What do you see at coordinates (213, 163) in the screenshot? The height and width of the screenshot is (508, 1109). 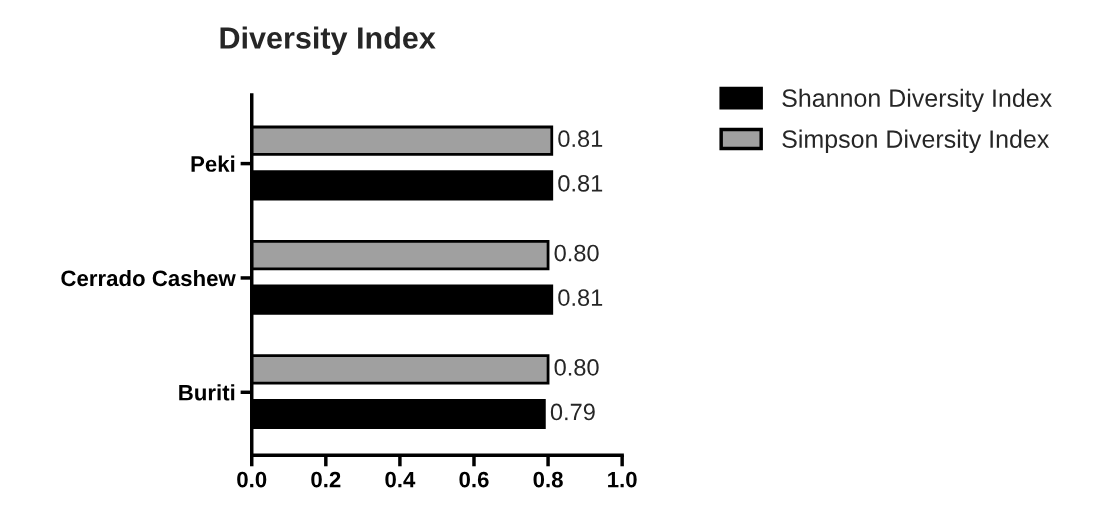 I see `y-tick-label: Peki` at bounding box center [213, 163].